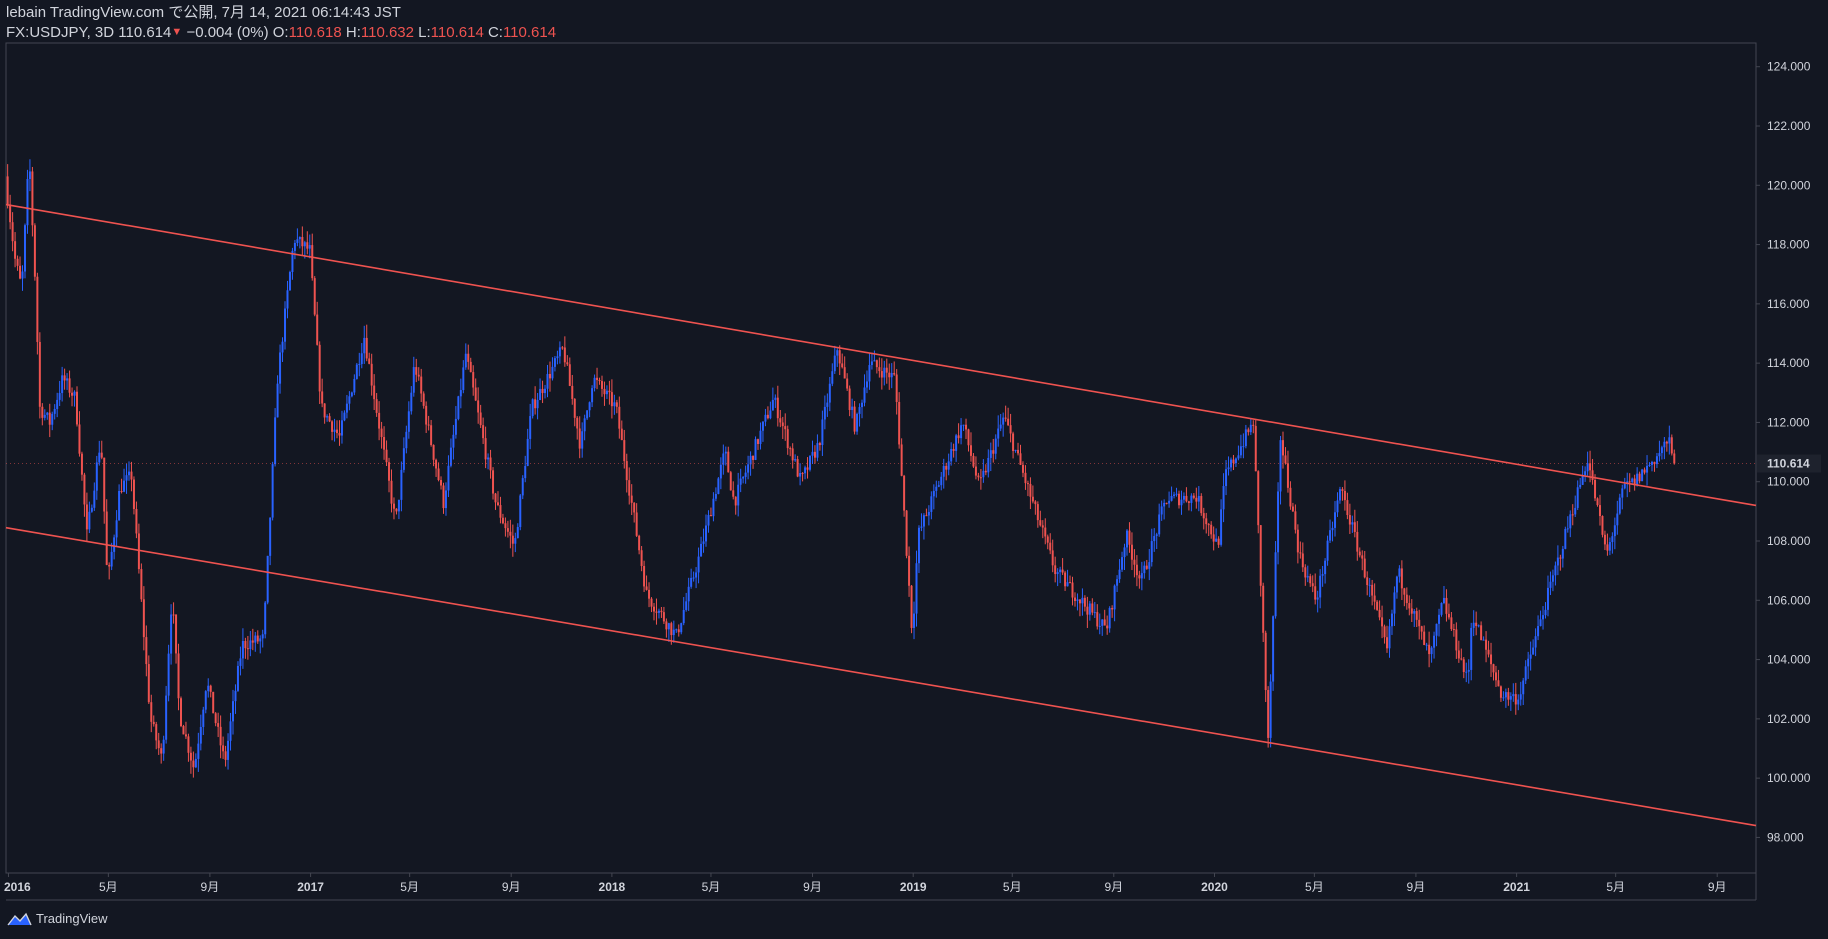  Describe the element at coordinates (1788, 464) in the screenshot. I see `last-price-label: 110.614` at that location.